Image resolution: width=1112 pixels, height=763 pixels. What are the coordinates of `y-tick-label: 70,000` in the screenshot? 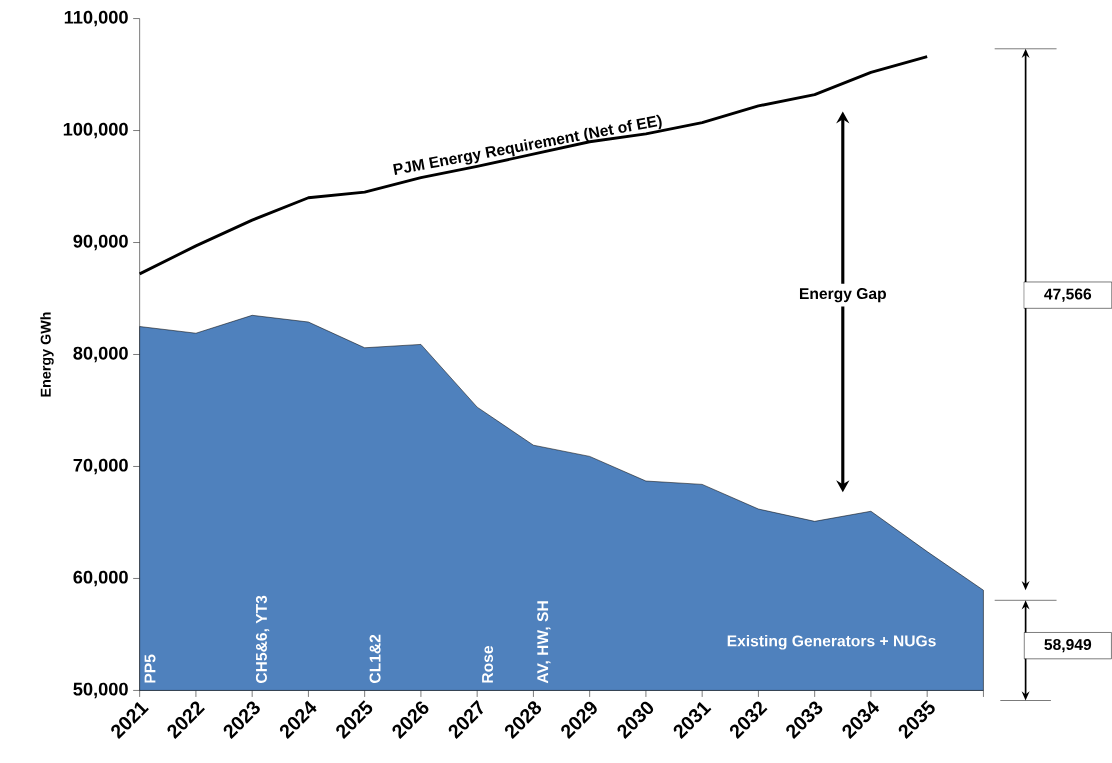 It's located at (100, 466).